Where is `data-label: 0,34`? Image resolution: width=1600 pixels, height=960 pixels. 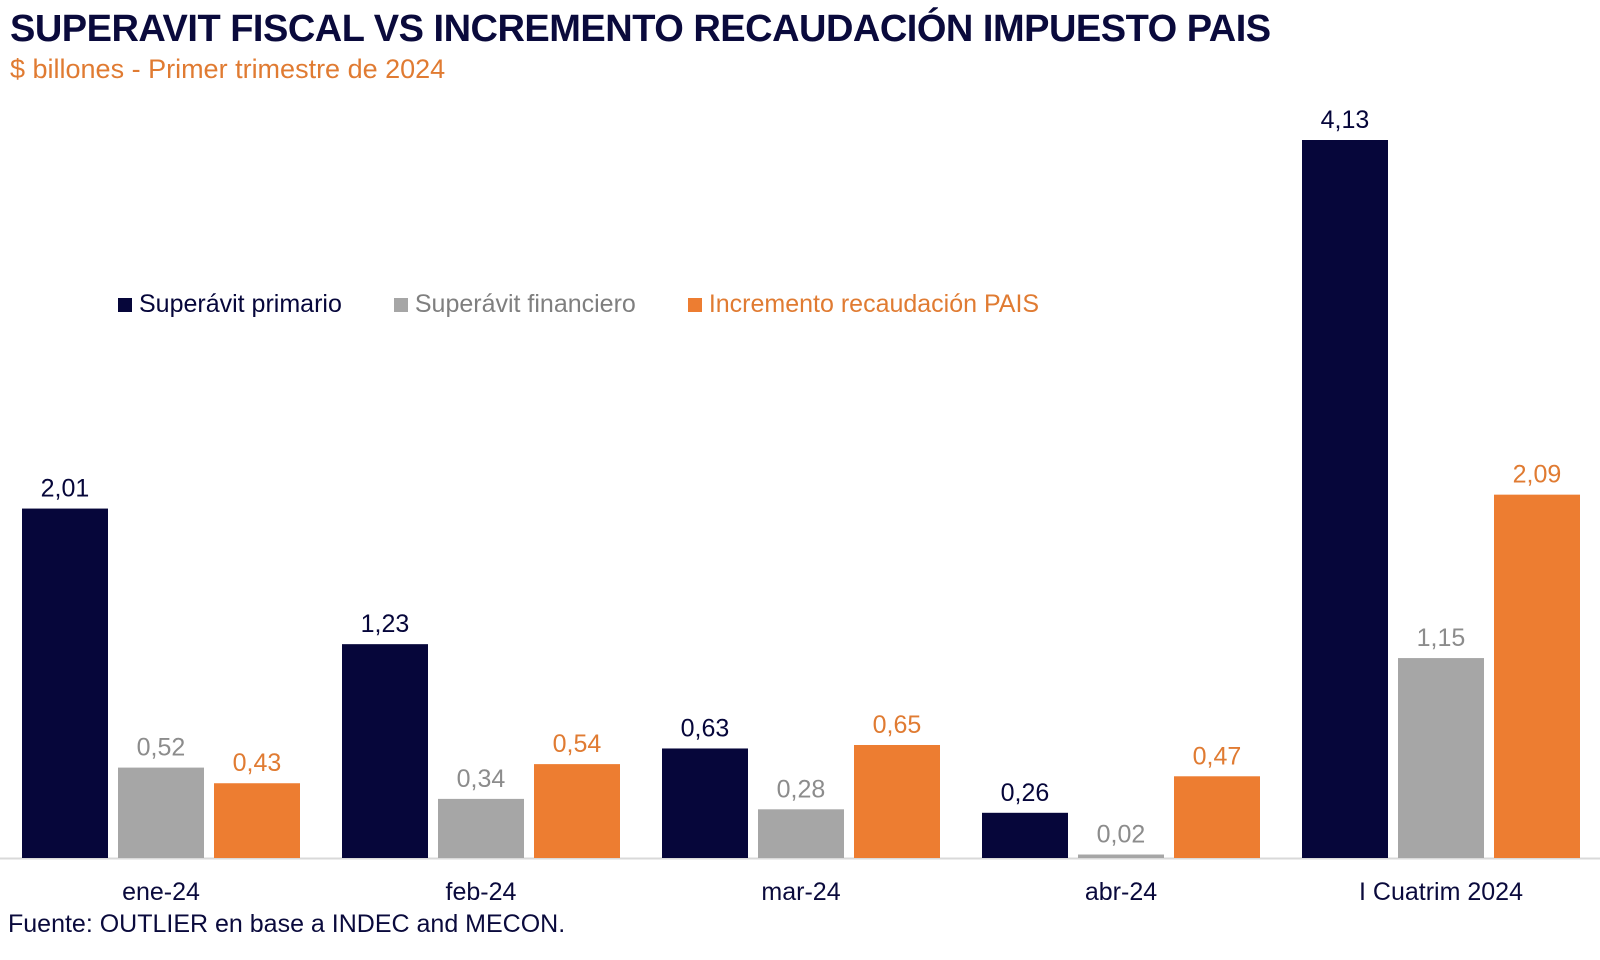
data-label: 0,34 is located at coordinates (481, 779).